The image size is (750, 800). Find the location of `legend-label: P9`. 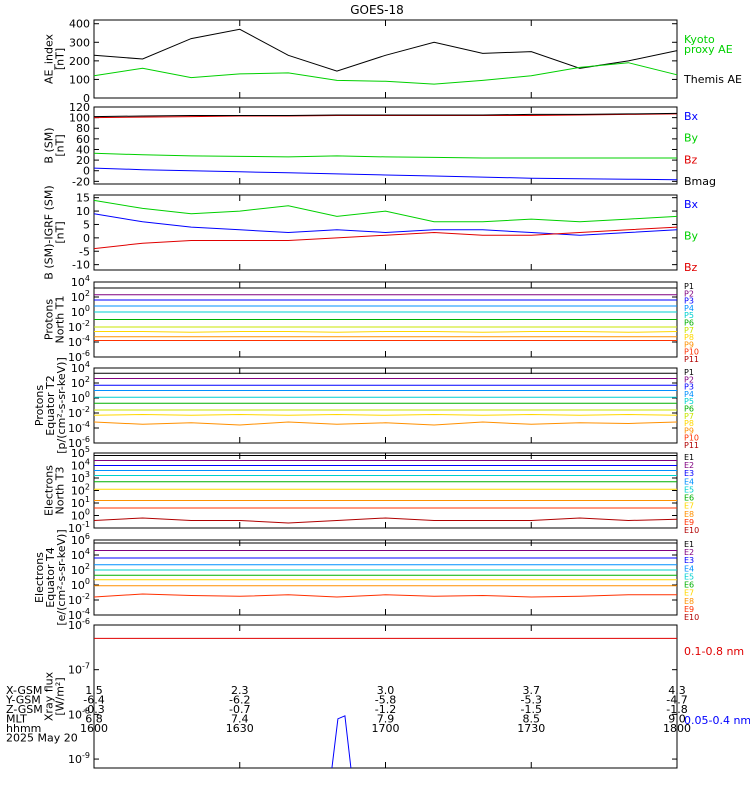

legend-label: P9 is located at coordinates (689, 430).